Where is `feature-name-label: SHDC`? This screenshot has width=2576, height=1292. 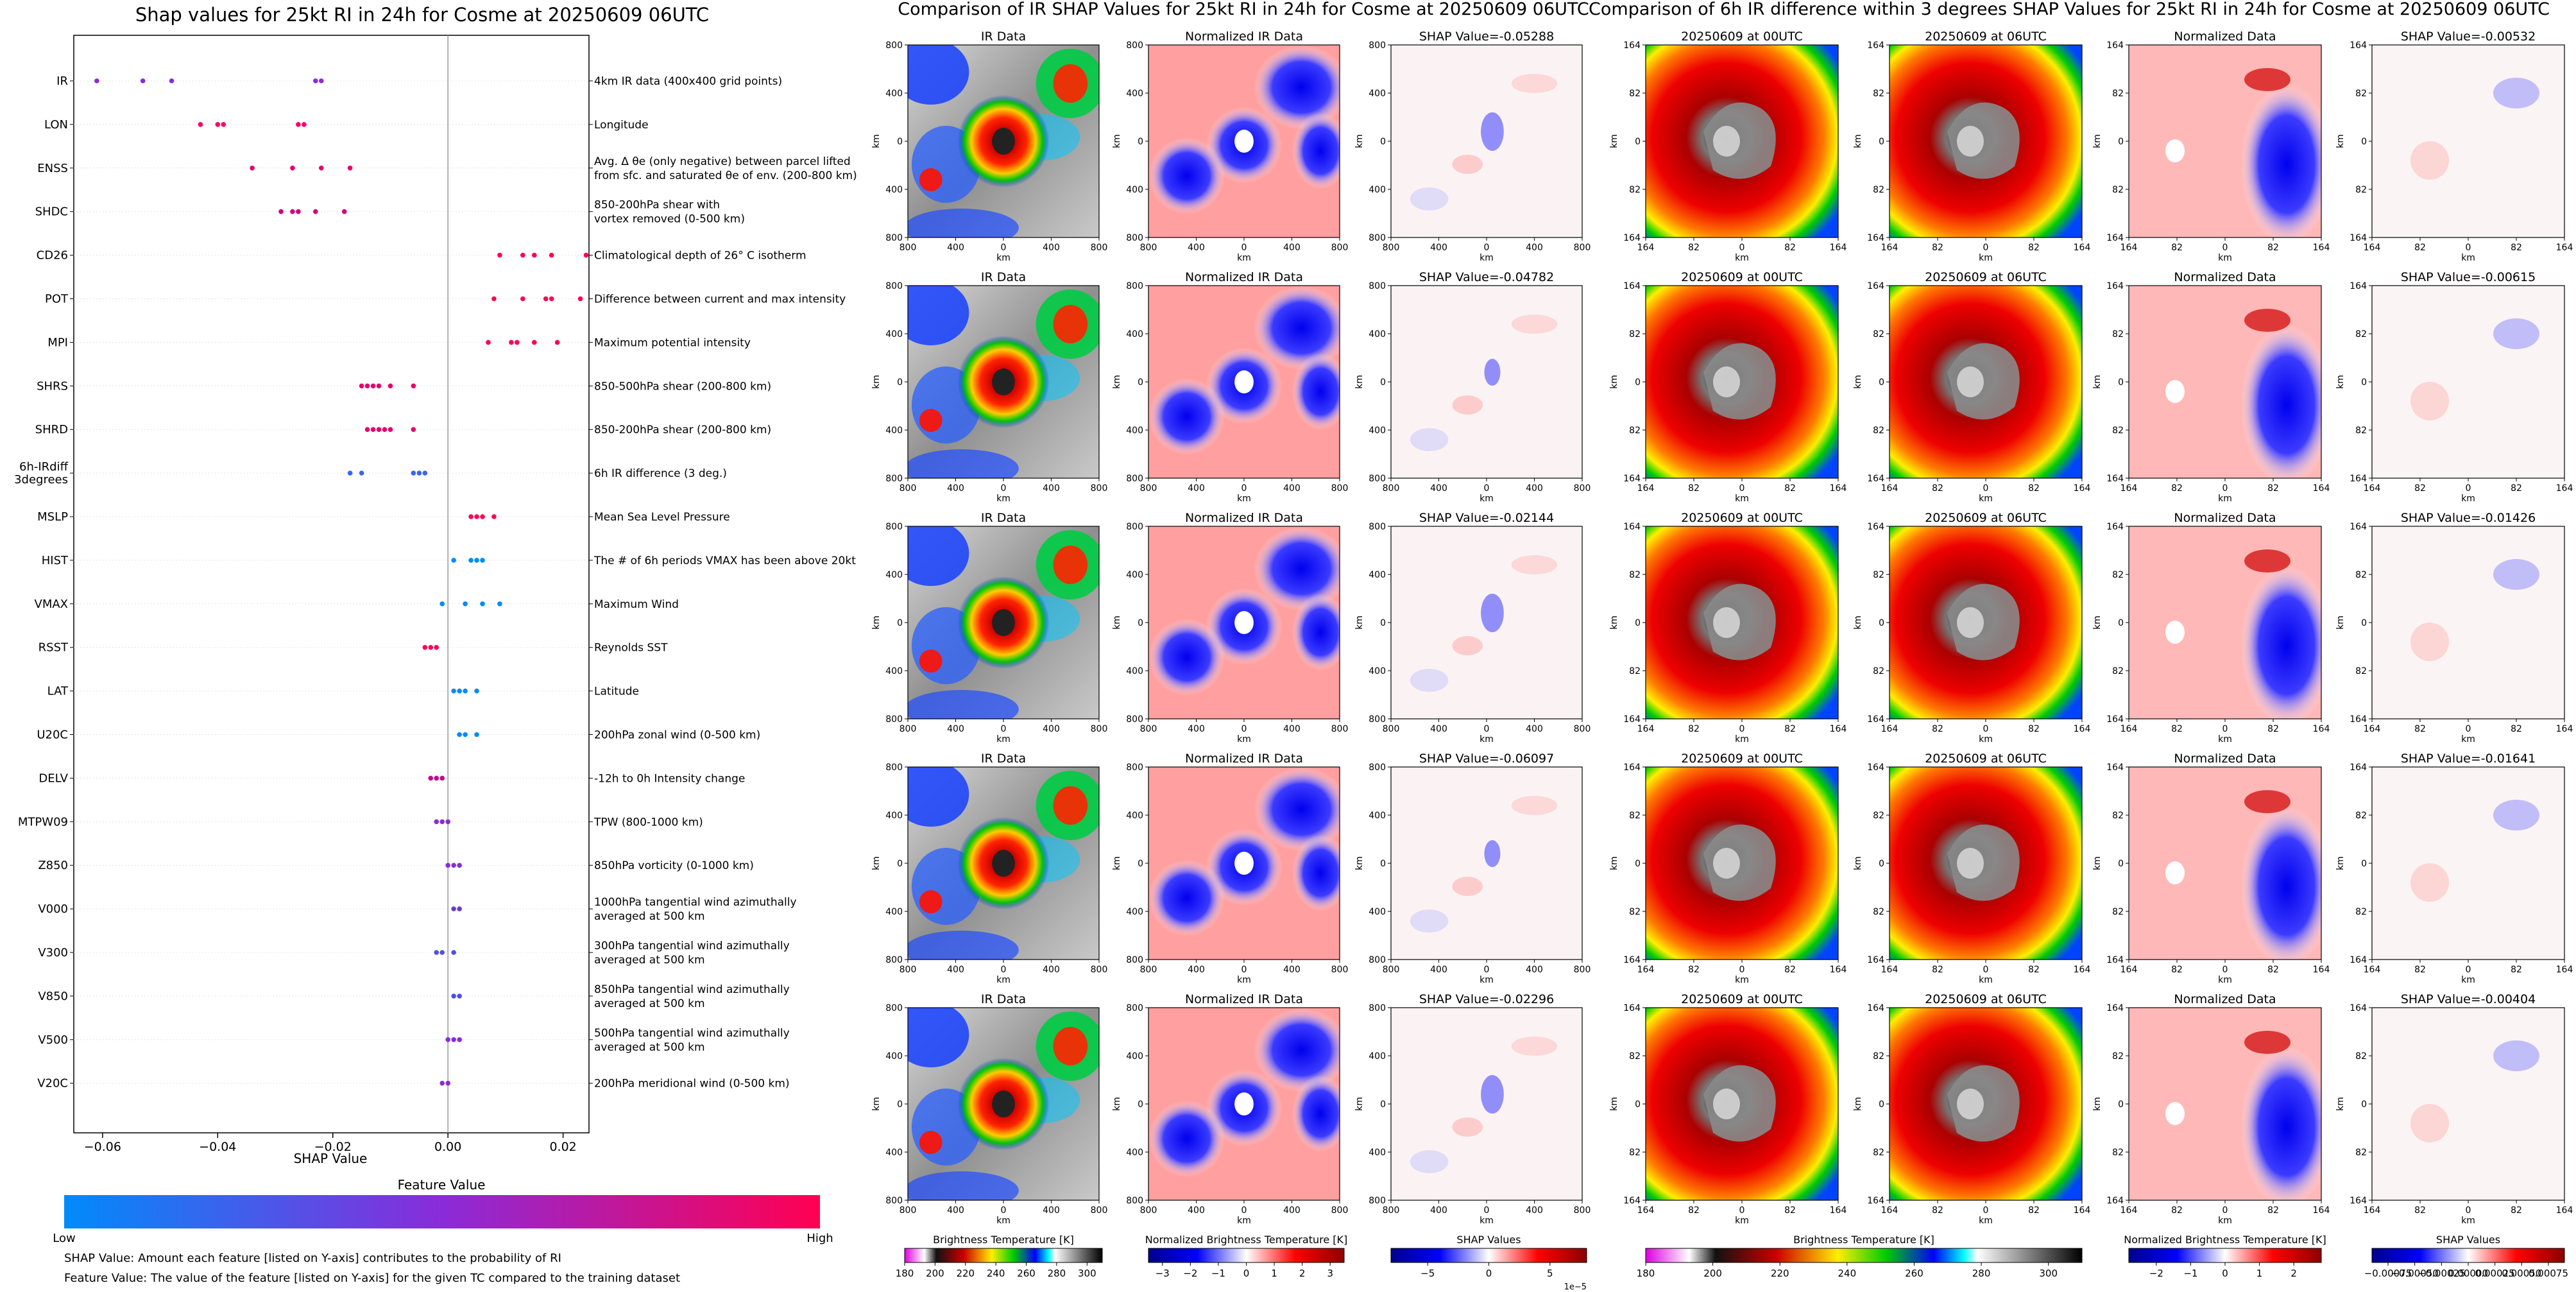 feature-name-label: SHDC is located at coordinates (51, 212).